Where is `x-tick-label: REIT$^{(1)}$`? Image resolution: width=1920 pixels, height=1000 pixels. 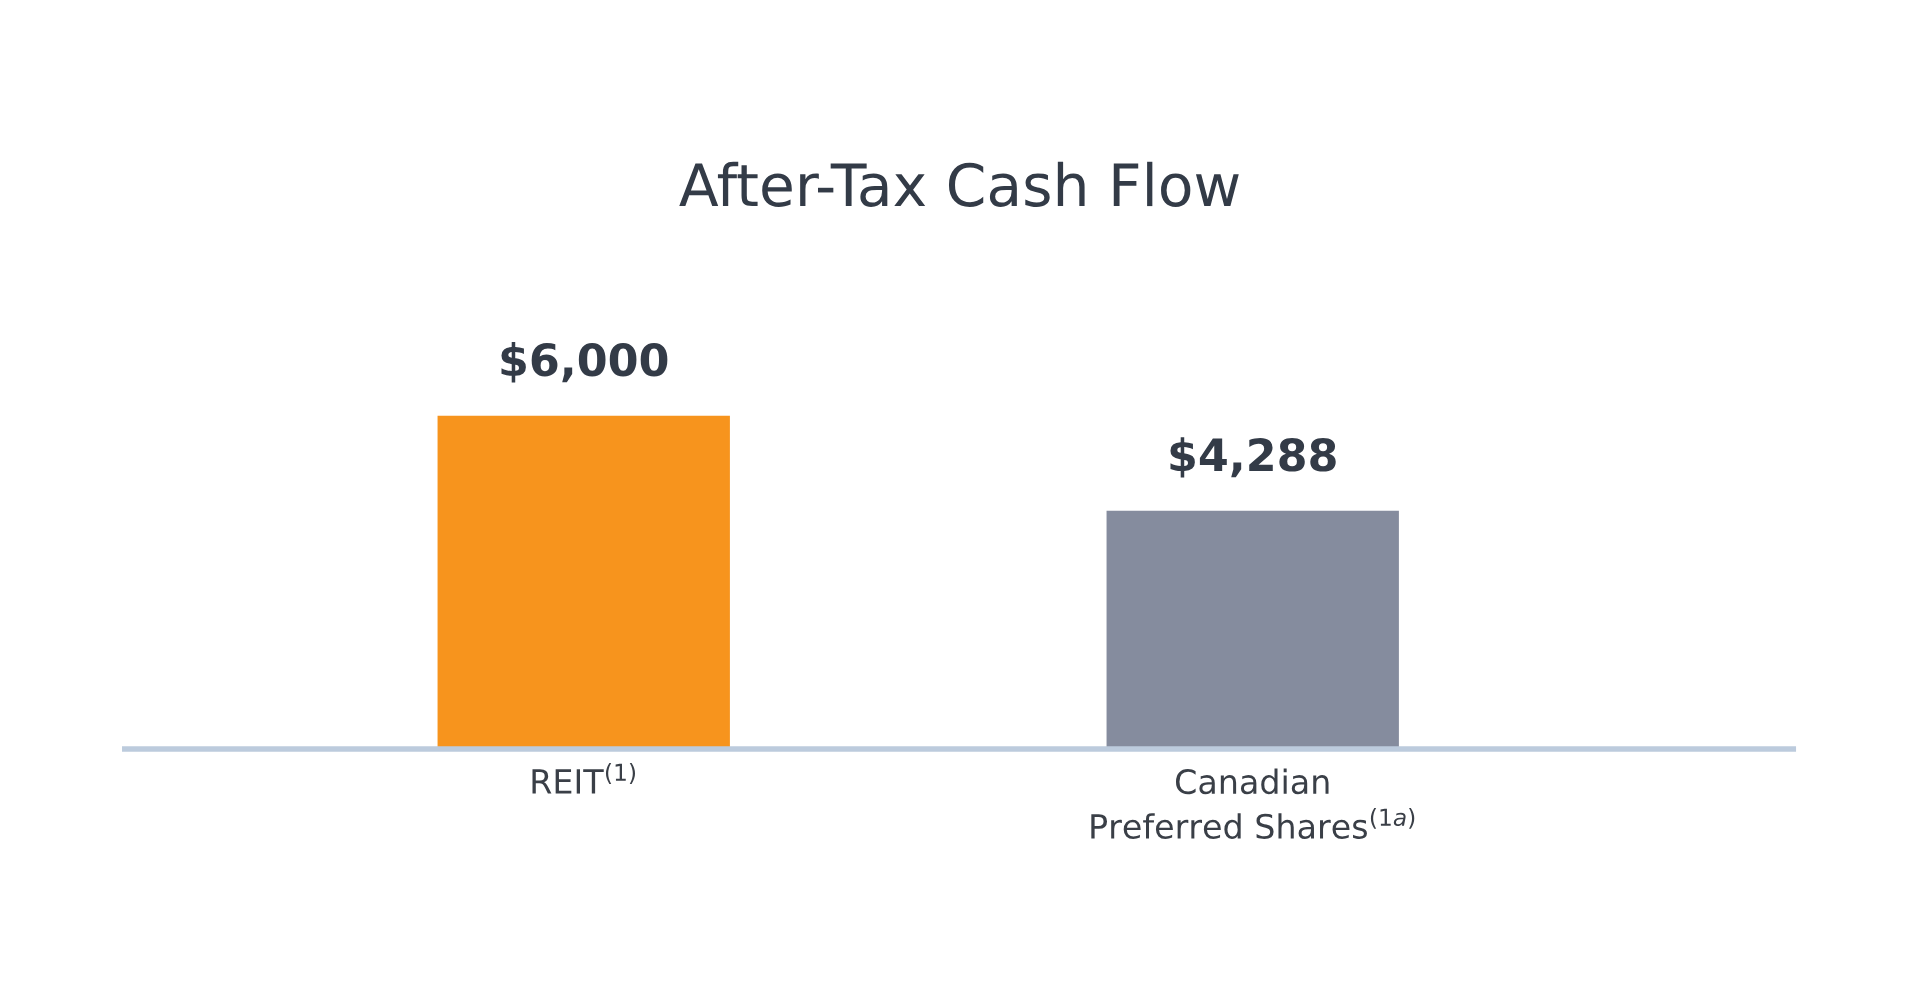 x-tick-label: REIT$^{(1)}$ is located at coordinates (584, 778).